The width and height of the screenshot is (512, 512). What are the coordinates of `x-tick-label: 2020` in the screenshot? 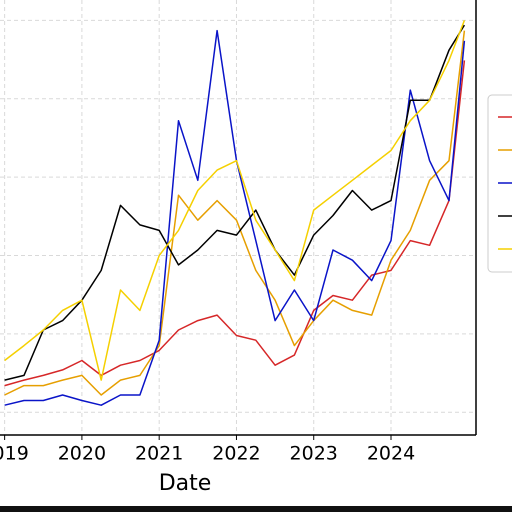 It's located at (82, 454).